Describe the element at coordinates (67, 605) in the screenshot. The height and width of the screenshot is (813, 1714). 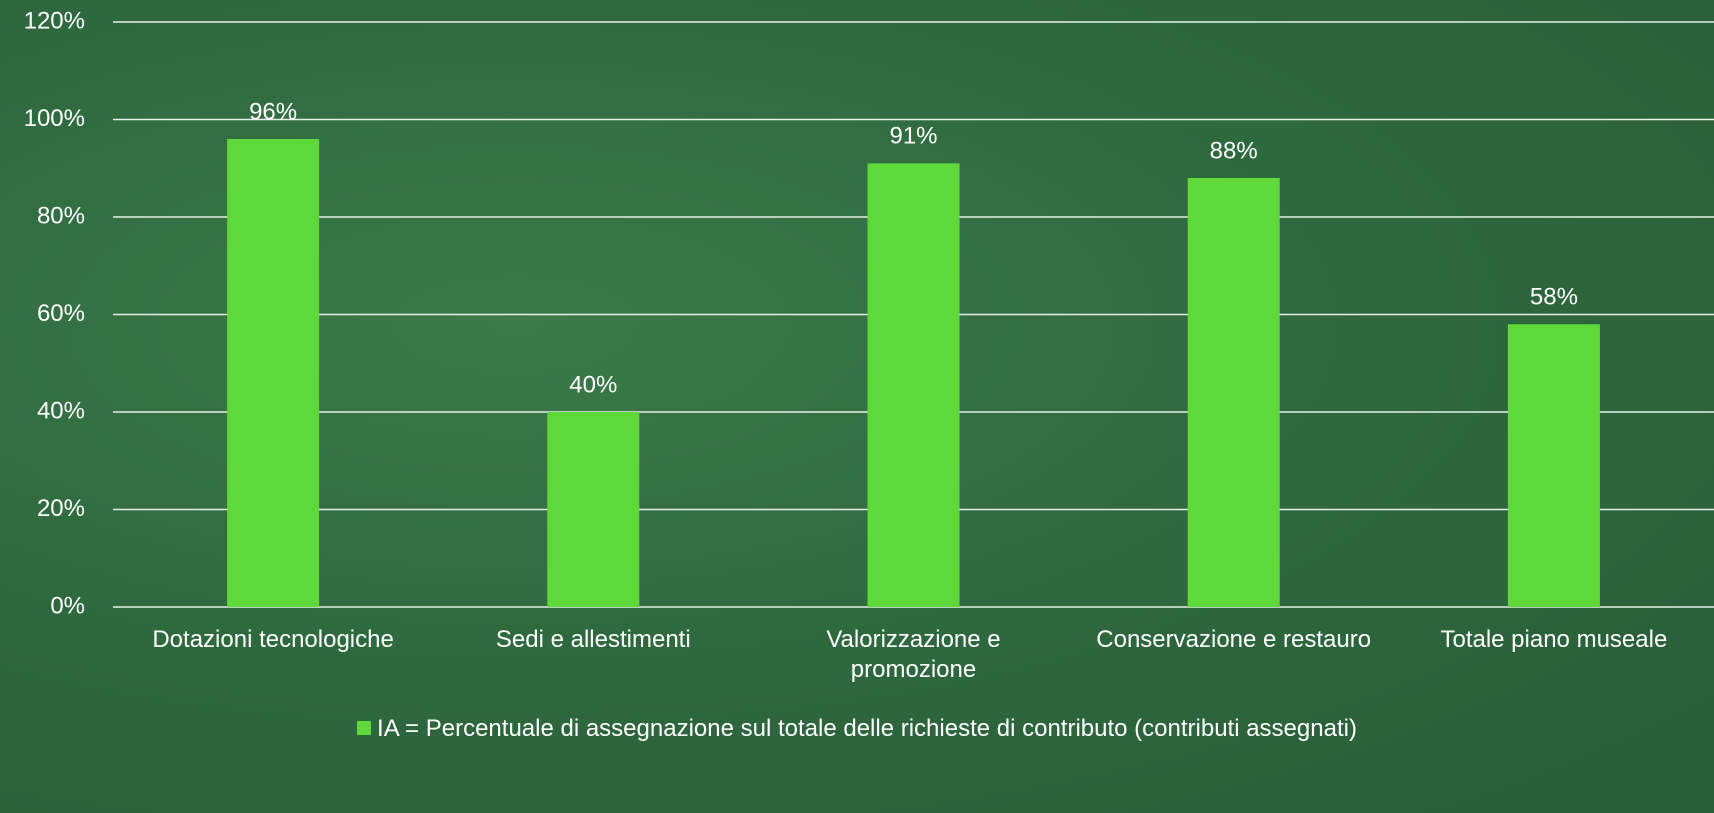
I see `y-tick-label: 0%` at that location.